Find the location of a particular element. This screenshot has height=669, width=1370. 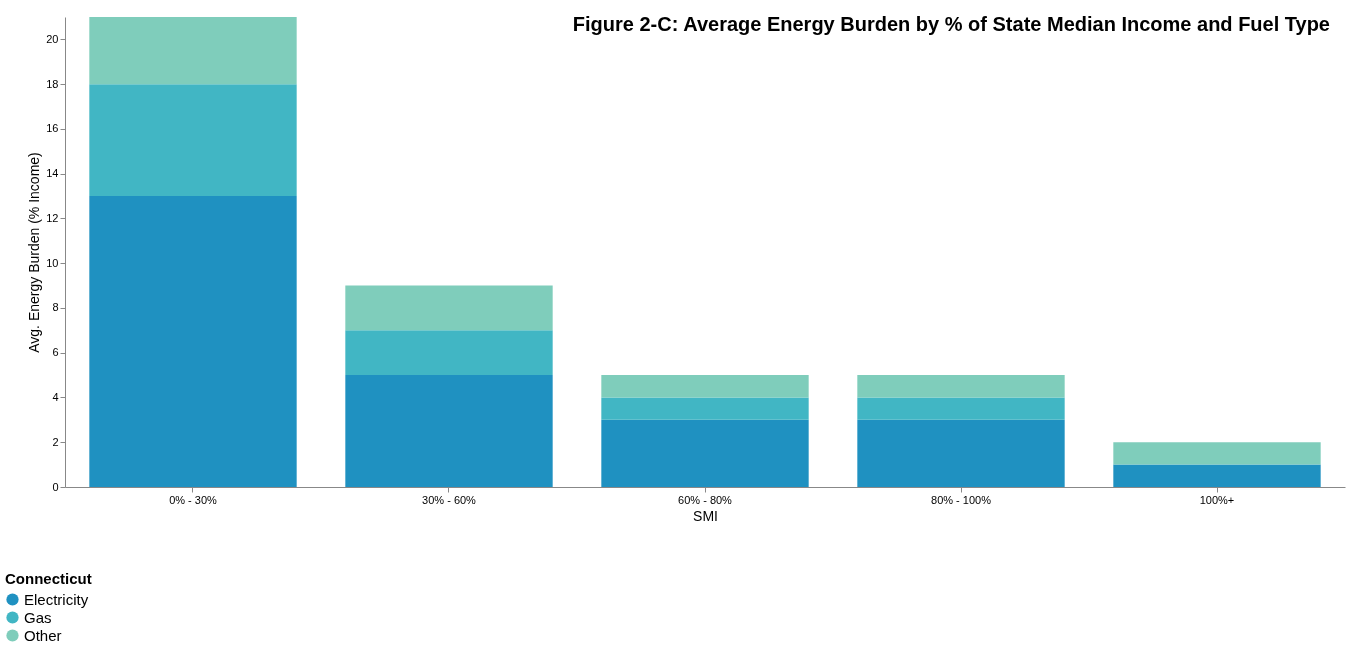

legend-label: Gas is located at coordinates (38, 617).